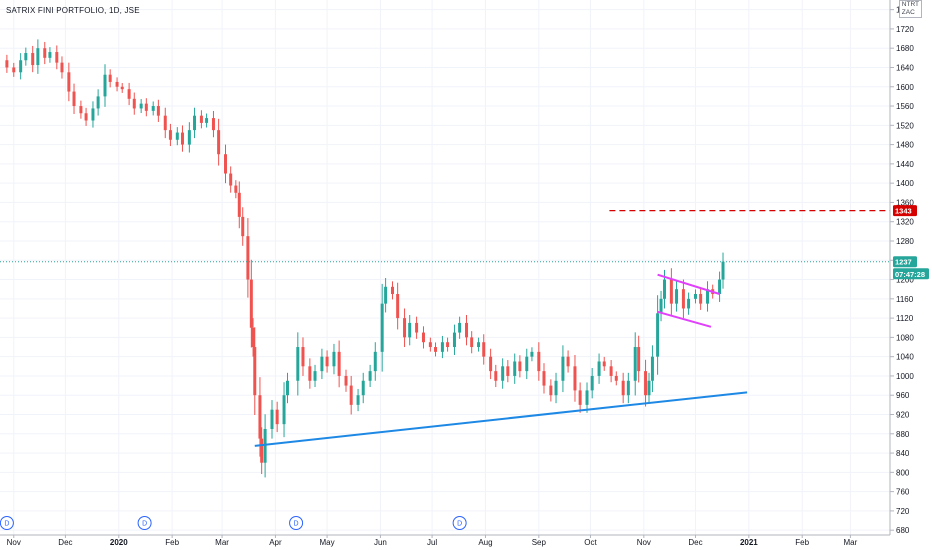 This screenshot has height=550, width=932. I want to click on price-tick-label: 1400, so click(905, 183).